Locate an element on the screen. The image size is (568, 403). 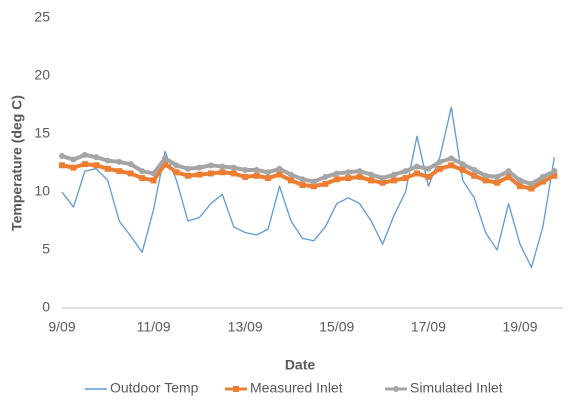
legend-label: Simulated Inlet is located at coordinates (456, 388).